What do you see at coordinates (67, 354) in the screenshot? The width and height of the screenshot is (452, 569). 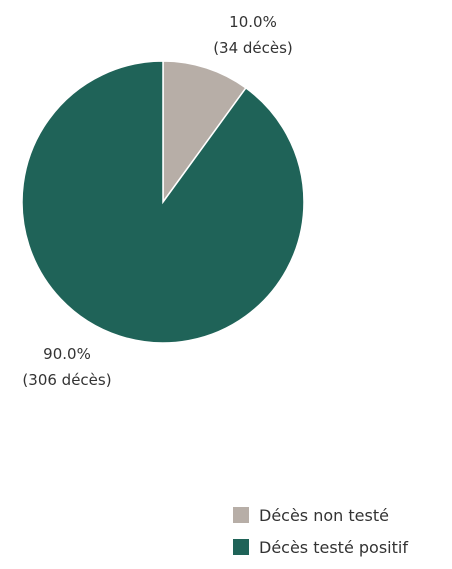 I see `slice-percent-label: 90.0%` at bounding box center [67, 354].